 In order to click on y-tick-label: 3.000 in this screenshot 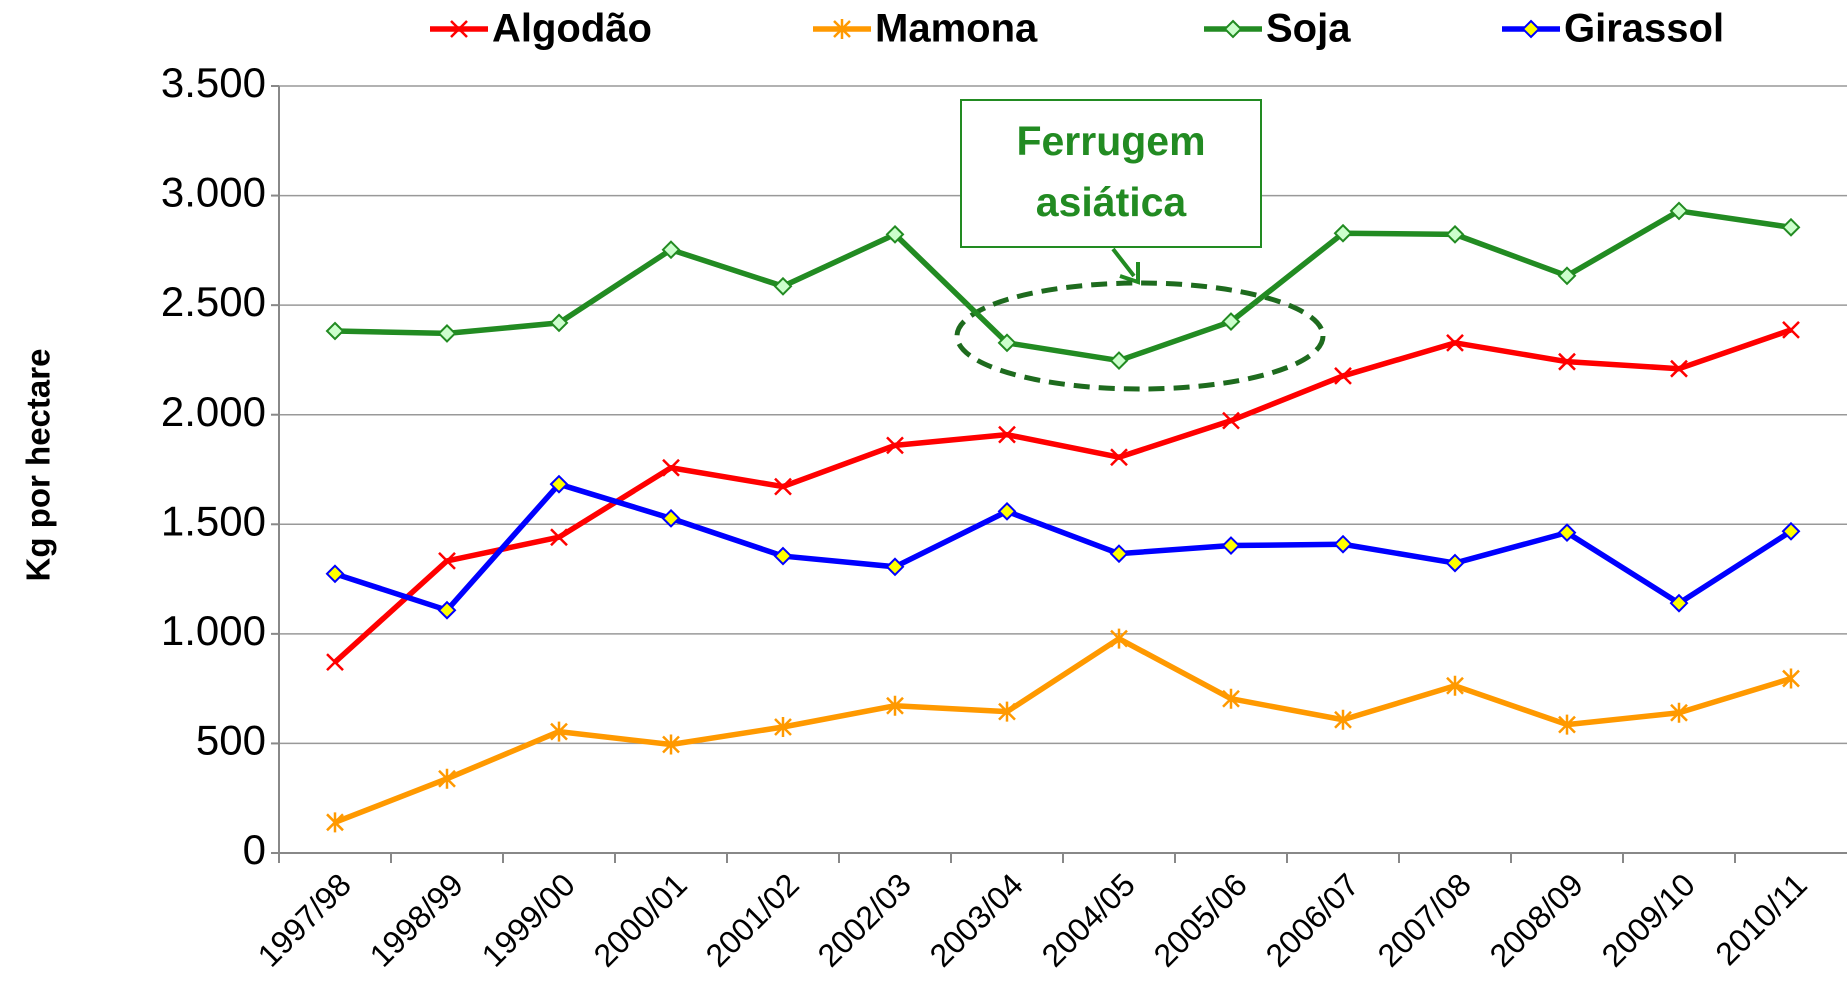, I will do `click(213, 192)`.